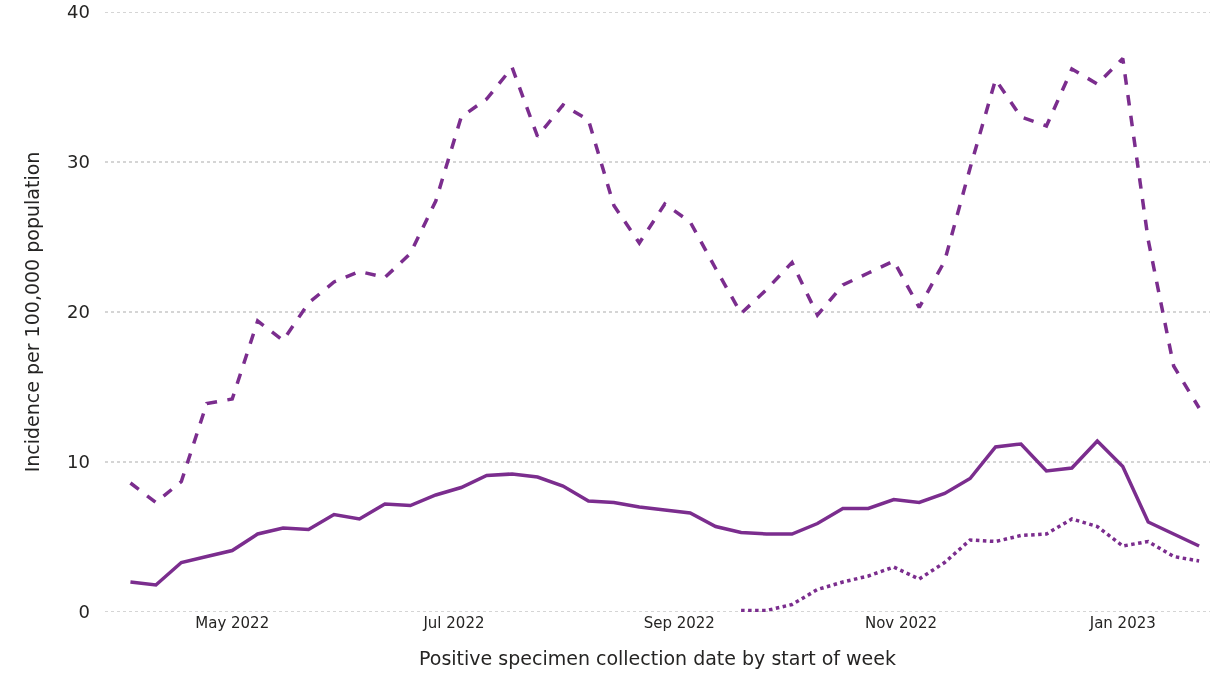 The height and width of the screenshot is (700, 1216). Describe the element at coordinates (78, 162) in the screenshot. I see `y-tick-label: 30` at that location.